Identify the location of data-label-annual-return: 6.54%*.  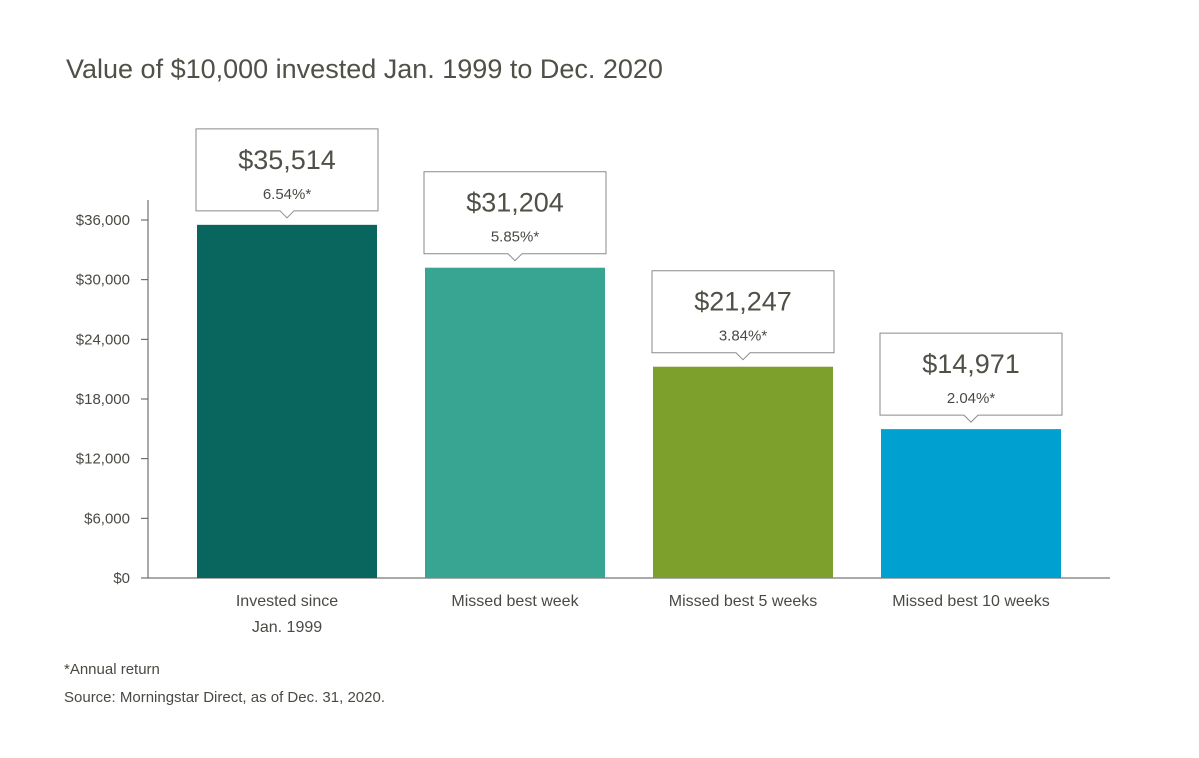
(287, 194).